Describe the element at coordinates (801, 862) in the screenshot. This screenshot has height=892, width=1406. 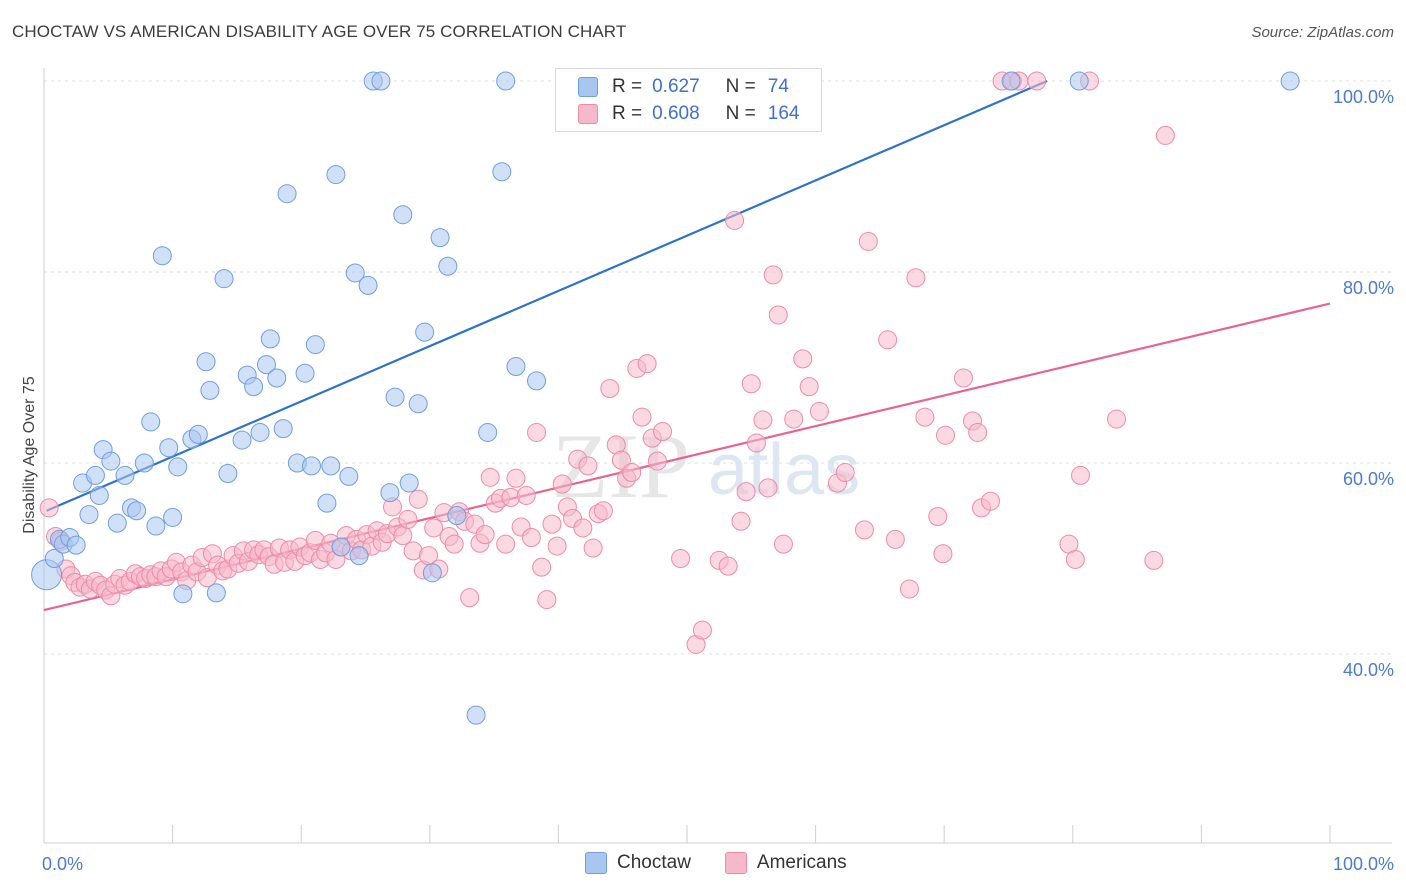
I see `legend-label-americans: Americans` at that location.